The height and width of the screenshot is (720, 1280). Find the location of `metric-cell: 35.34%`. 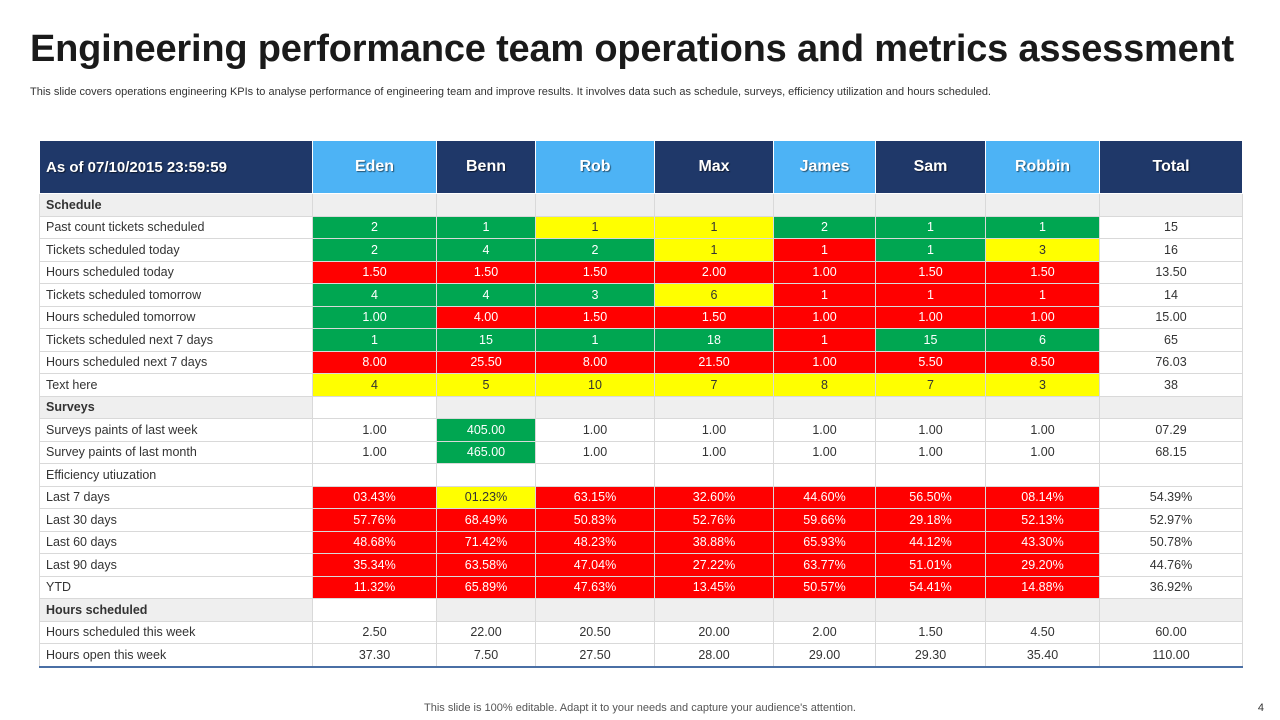

metric-cell: 35.34% is located at coordinates (374, 565).